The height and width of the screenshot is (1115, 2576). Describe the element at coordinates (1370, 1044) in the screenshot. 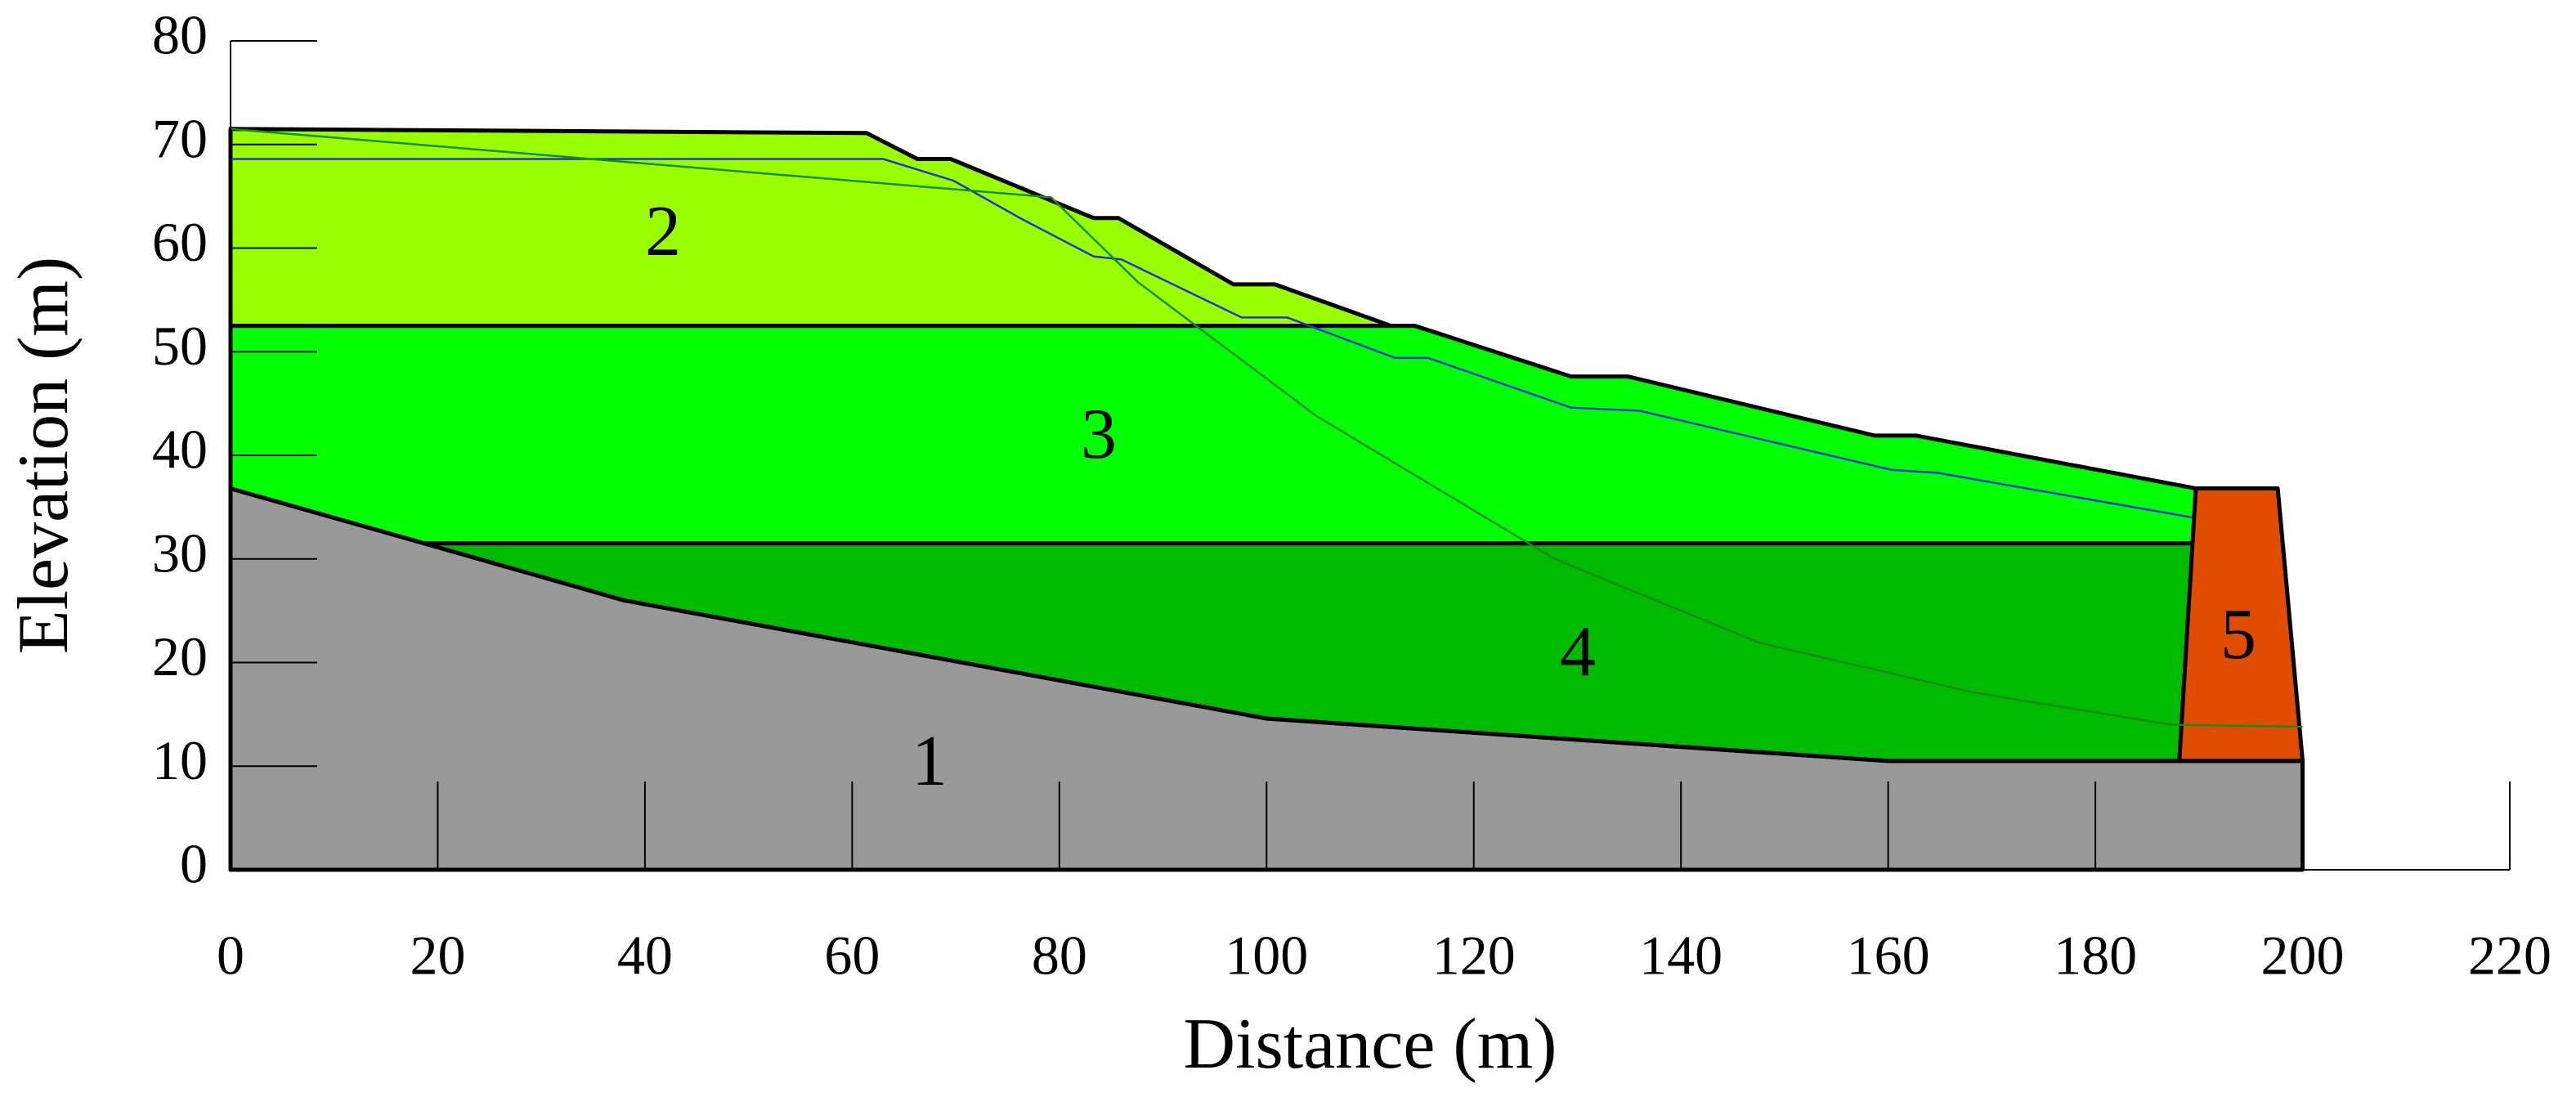

I see `x-axis-title: Distance (m)` at that location.